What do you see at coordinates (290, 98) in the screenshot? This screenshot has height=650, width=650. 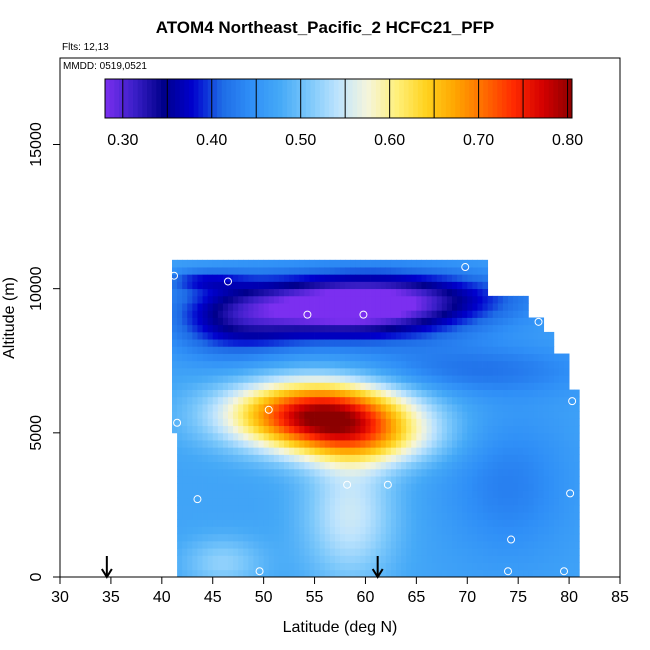 I see `colorbar-segment` at bounding box center [290, 98].